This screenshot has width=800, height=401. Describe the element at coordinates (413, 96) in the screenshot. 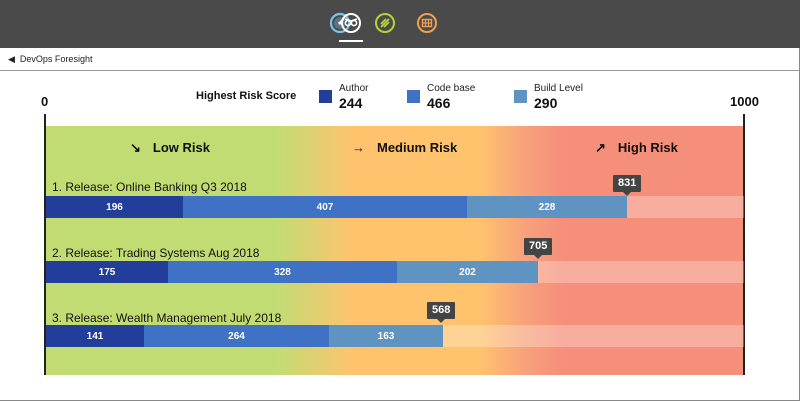

I see `legend-swatch-code-base` at that location.